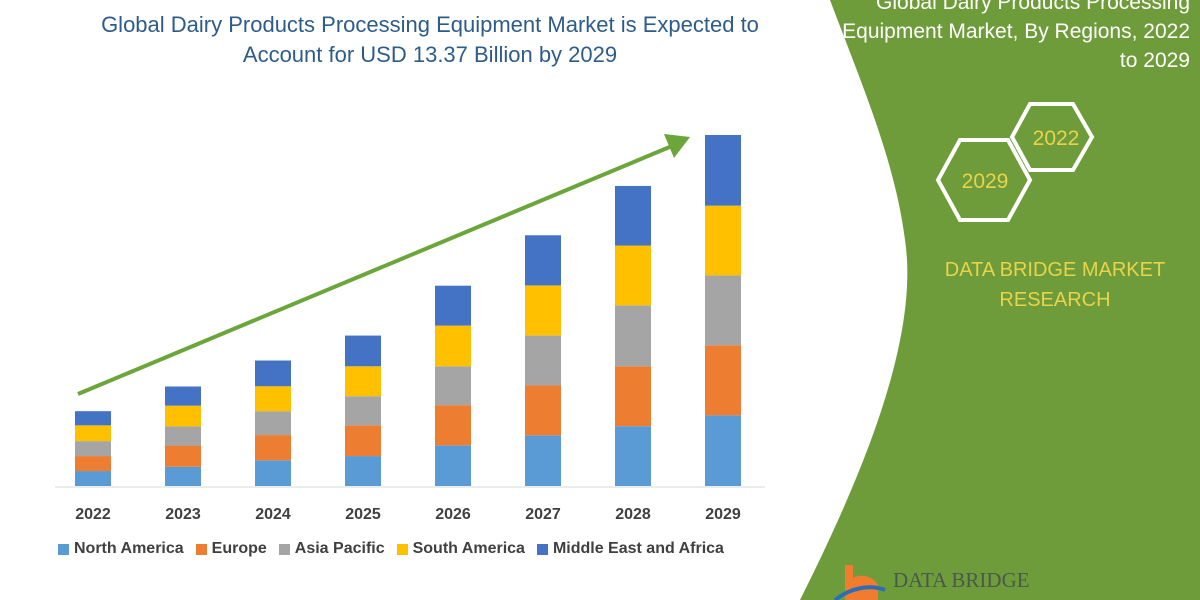 This screenshot has width=1200, height=600. What do you see at coordinates (961, 580) in the screenshot?
I see `logo-text: DATA BRIDGE` at bounding box center [961, 580].